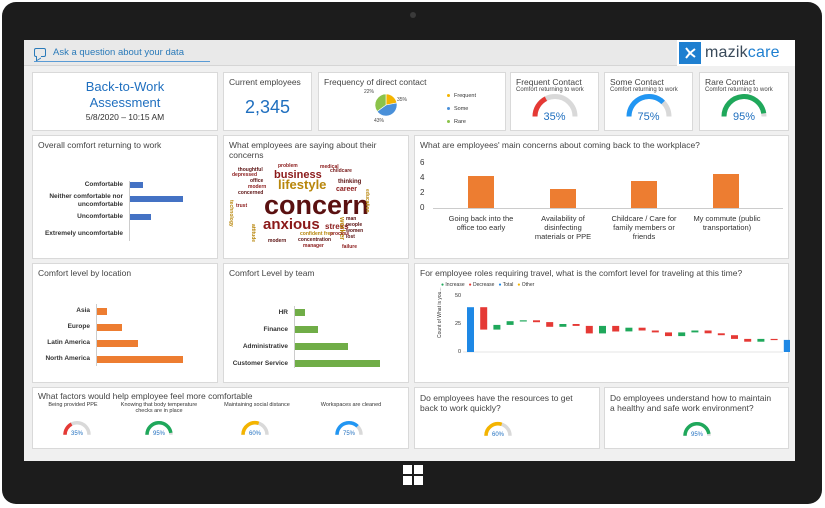  What do you see at coordinates (736, 53) in the screenshot?
I see `brand-logo: mazikcare` at bounding box center [736, 53].